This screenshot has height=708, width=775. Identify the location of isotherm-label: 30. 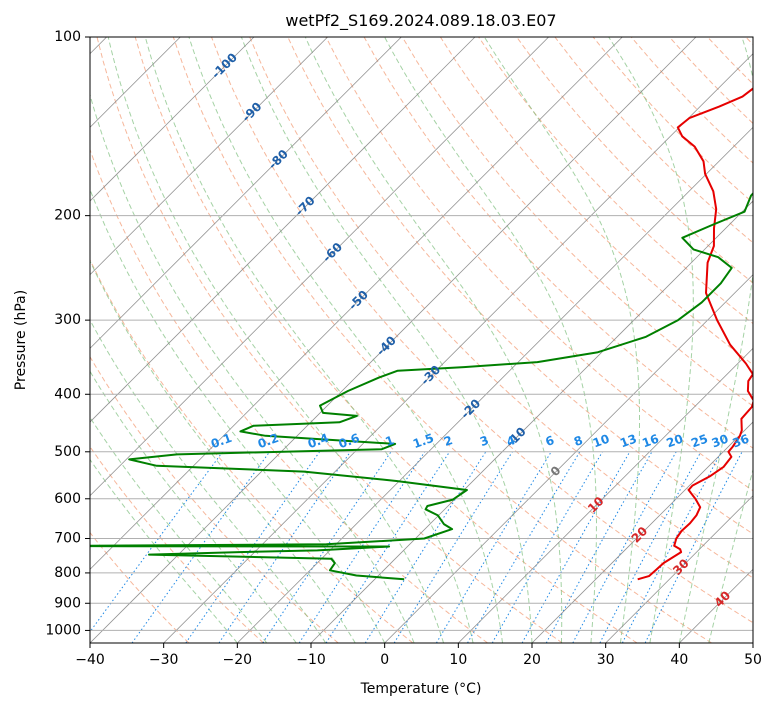
(681, 567).